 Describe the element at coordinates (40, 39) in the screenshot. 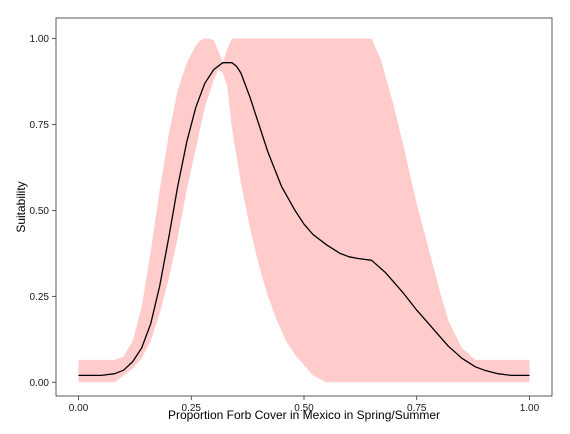

I see `y-tick-label: 1.00` at that location.